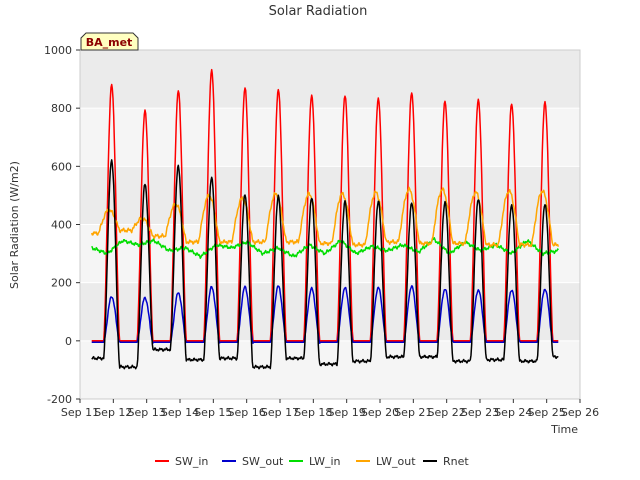 The height and width of the screenshot is (480, 640). Describe the element at coordinates (247, 412) in the screenshot. I see `x-tick-label: Sep 16` at that location.